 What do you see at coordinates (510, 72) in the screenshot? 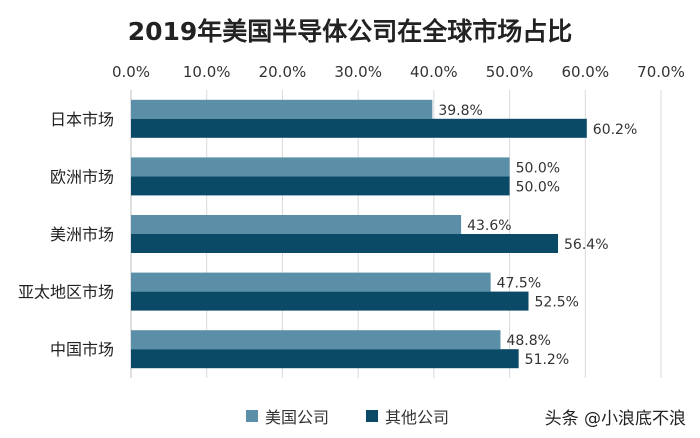
I see `x-tick-label: 50.0%` at bounding box center [510, 72].